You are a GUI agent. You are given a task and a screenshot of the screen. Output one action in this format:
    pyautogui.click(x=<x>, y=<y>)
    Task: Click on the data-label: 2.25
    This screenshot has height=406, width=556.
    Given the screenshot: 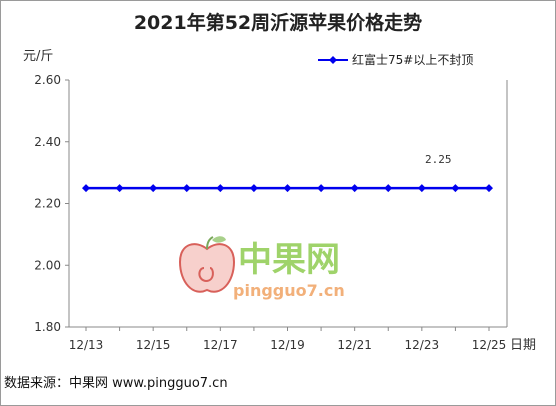 What is the action you would take?
    pyautogui.click(x=438, y=159)
    